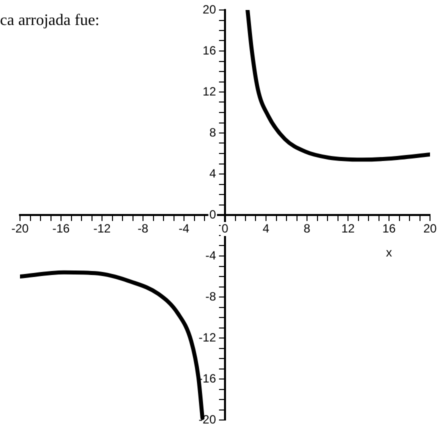 This screenshot has height=432, width=442. Describe the element at coordinates (225, 228) in the screenshot. I see `x-tick-label: 0` at that location.